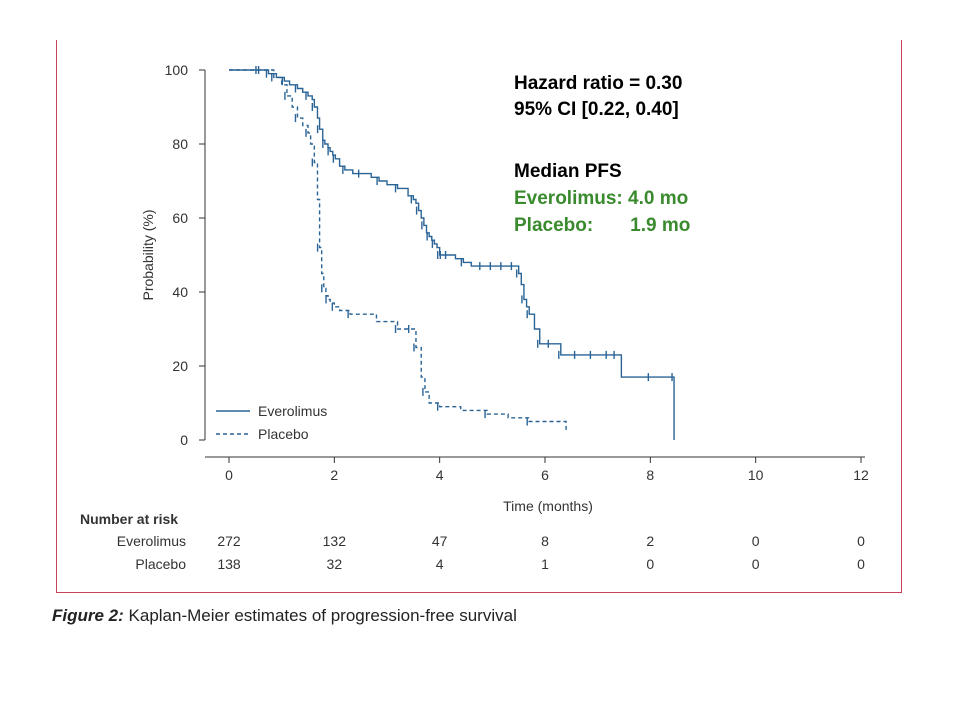 The image size is (960, 720). What do you see at coordinates (184, 440) in the screenshot?
I see `y-tick-label: 0` at bounding box center [184, 440].